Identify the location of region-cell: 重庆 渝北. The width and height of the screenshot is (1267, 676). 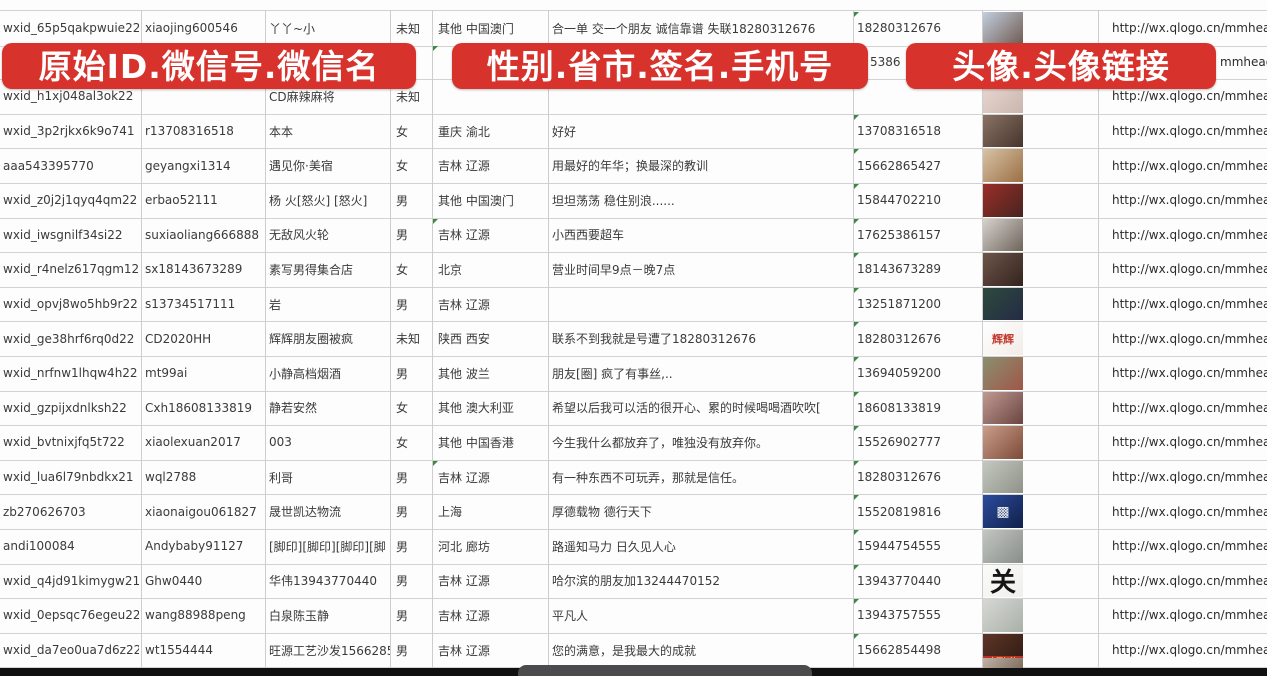
(464, 131).